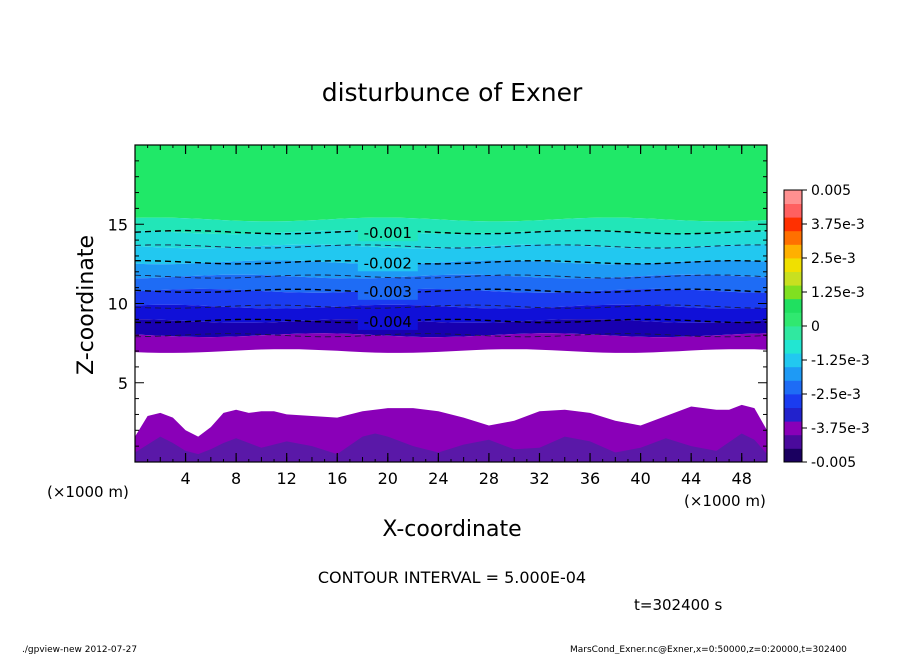 This screenshot has width=904, height=654. Describe the element at coordinates (337, 478) in the screenshot. I see `x-tick-label: 16` at that location.